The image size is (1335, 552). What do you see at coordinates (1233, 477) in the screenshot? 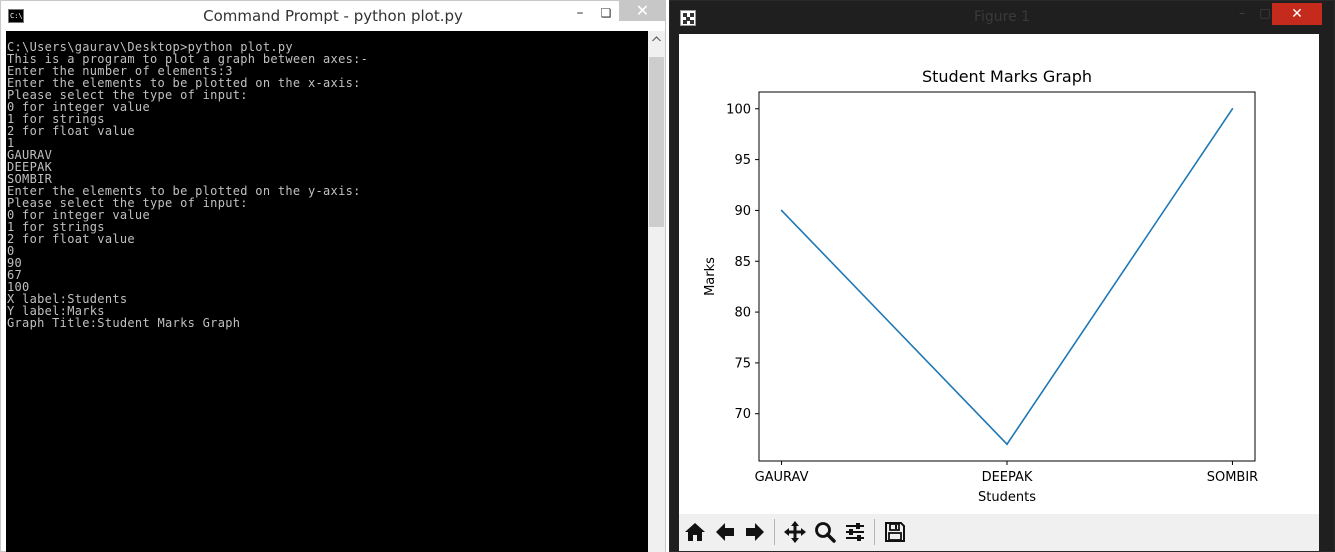
I see `x-tick-label: SOMBIR` at bounding box center [1233, 477].